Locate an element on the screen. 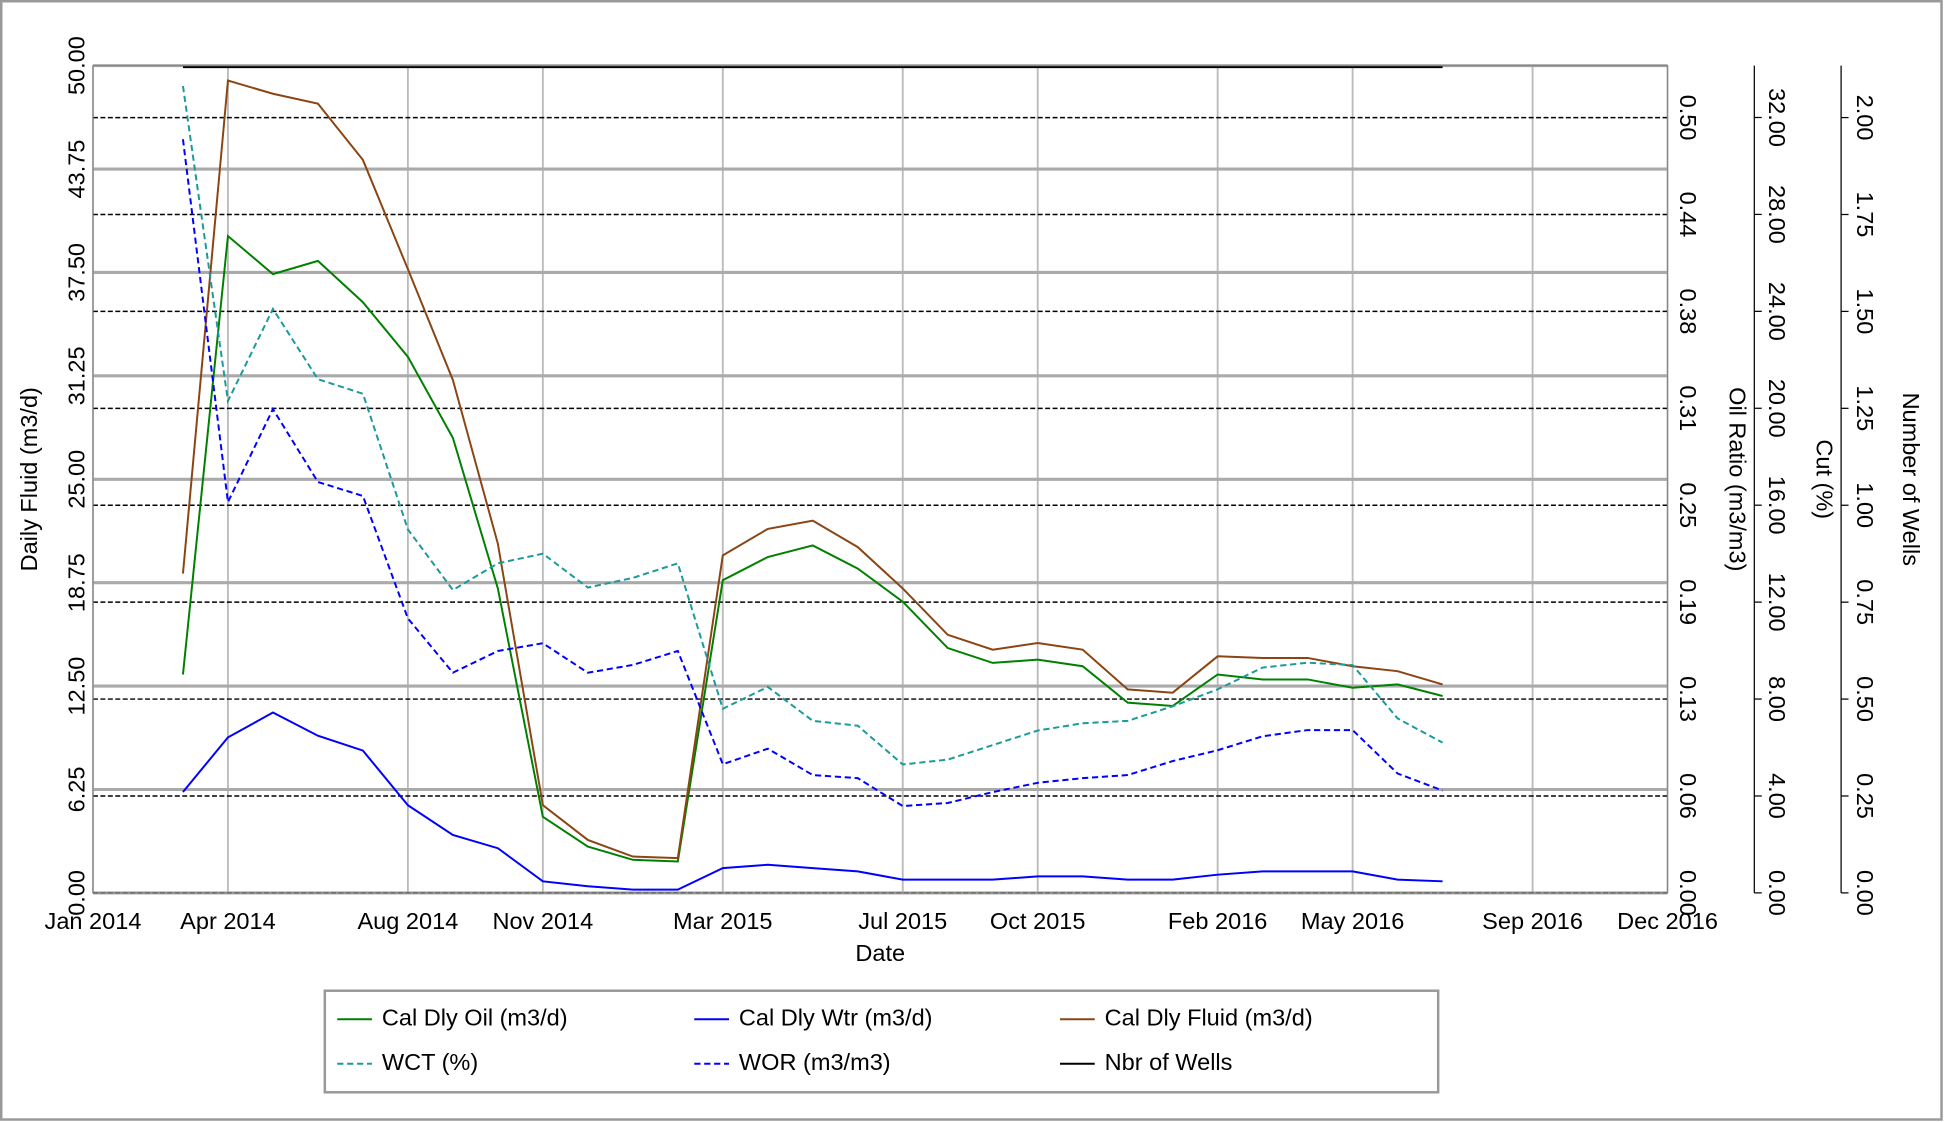 Image resolution: width=1944 pixels, height=1122 pixels. y3-tick-label: 20.00 is located at coordinates (1777, 408).